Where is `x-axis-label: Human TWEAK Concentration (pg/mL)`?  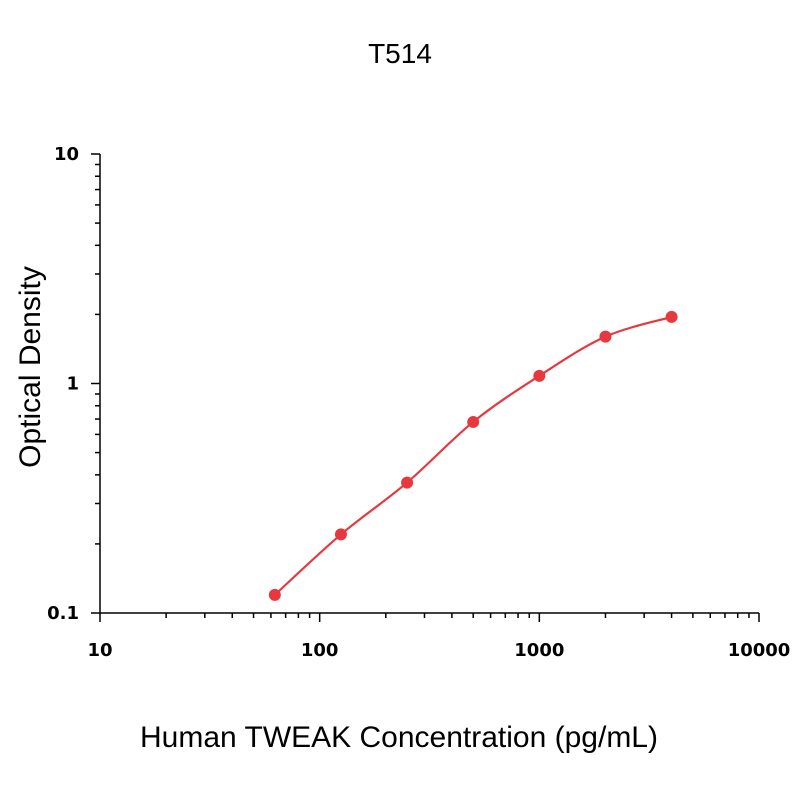 x-axis-label: Human TWEAK Concentration (pg/mL) is located at coordinates (399, 737).